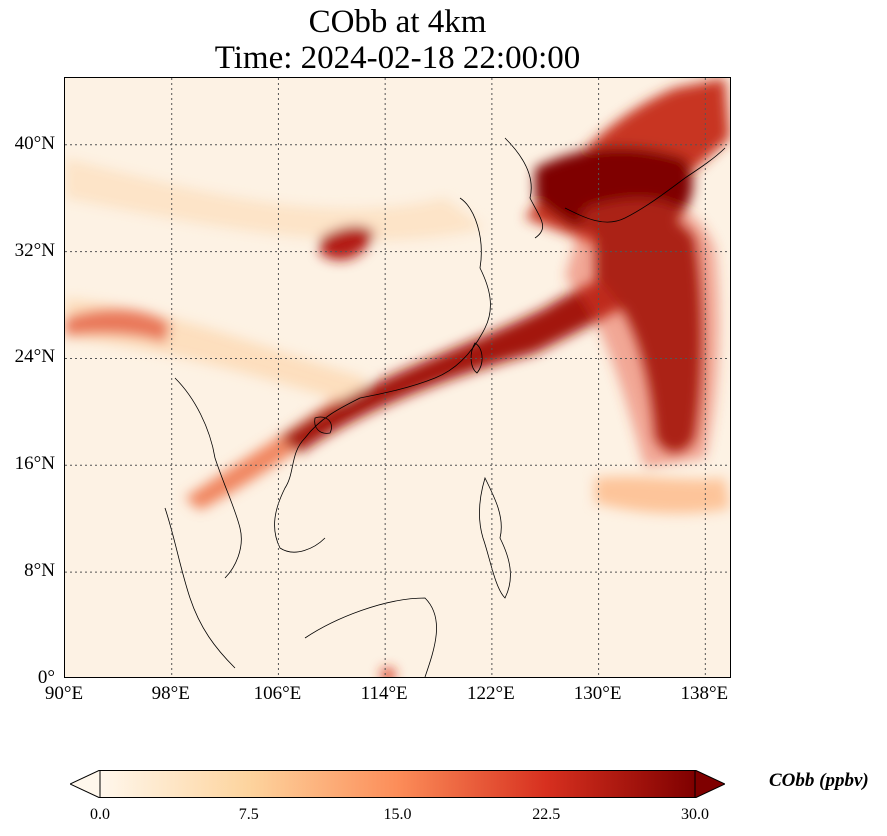  I want to click on plume-main-band, so click(477, 350).